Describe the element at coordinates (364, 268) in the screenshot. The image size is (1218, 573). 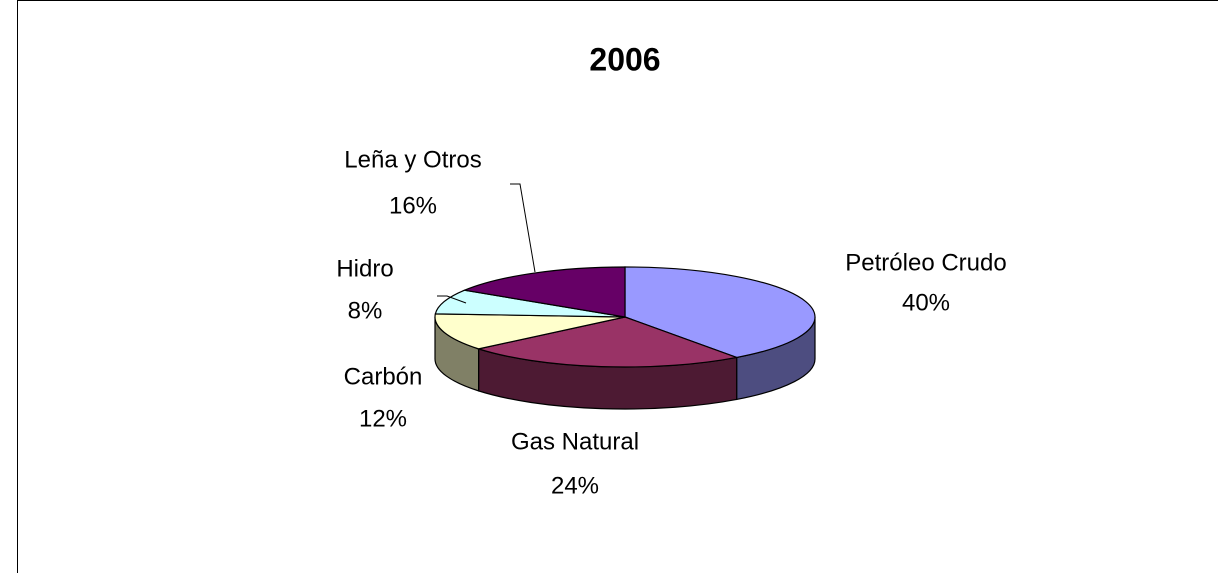
I see `slice-label: Hidro` at that location.